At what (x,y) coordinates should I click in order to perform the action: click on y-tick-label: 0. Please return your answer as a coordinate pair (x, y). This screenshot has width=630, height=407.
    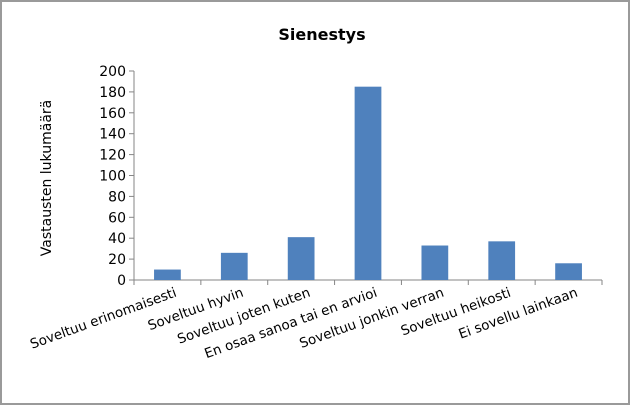
    Looking at the image, I should click on (121, 281).